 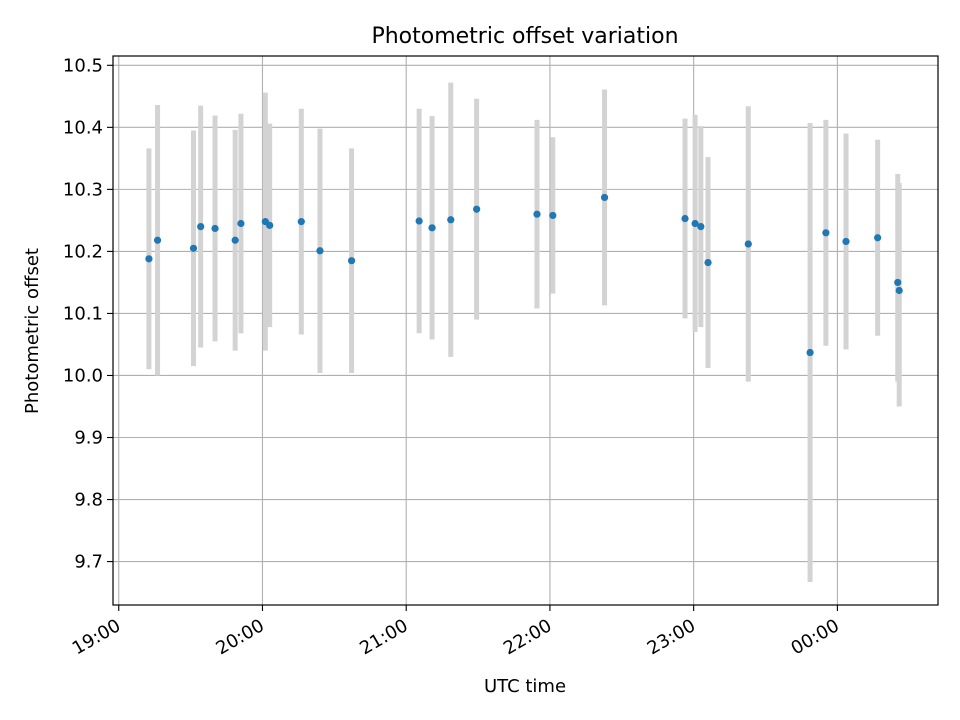 What do you see at coordinates (83, 127) in the screenshot?
I see `y-tick-label: 10.4` at bounding box center [83, 127].